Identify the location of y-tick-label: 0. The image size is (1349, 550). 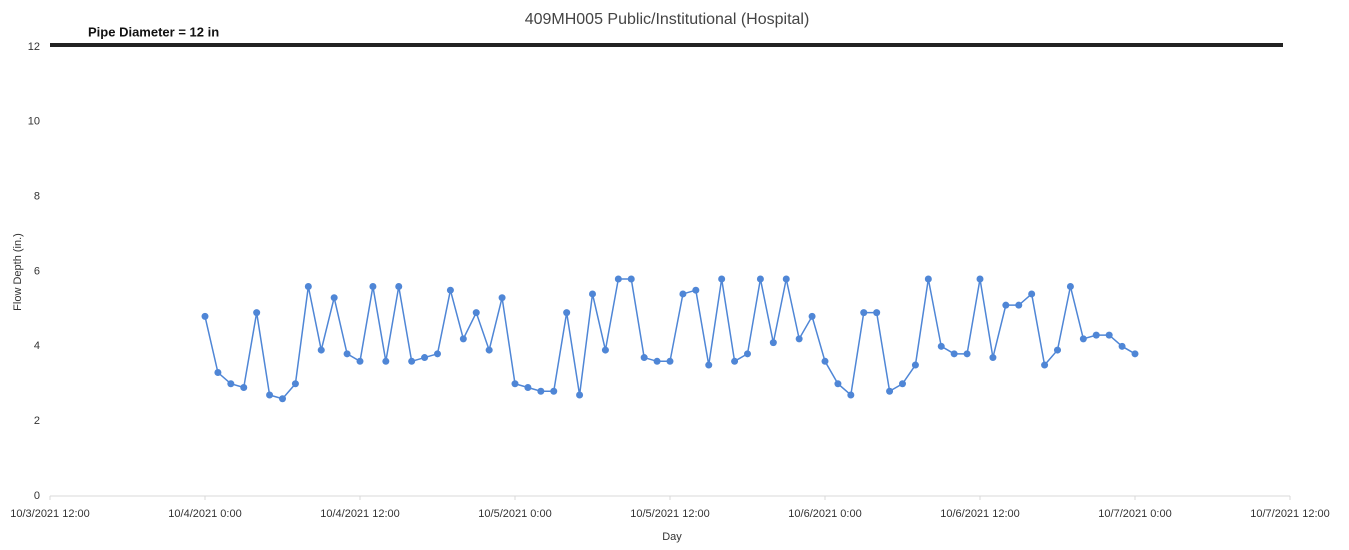
(37, 496).